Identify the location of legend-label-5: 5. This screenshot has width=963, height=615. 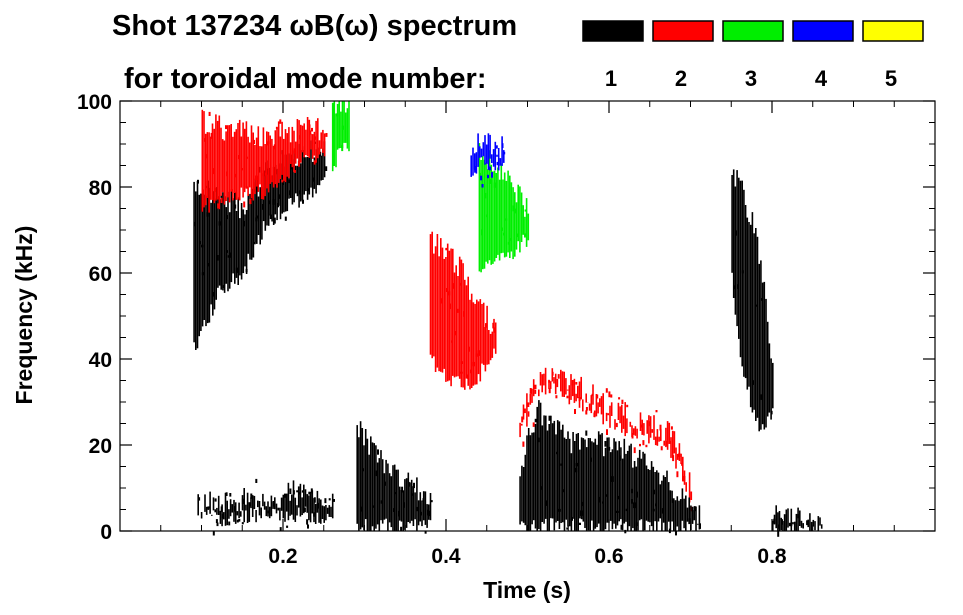
(891, 78).